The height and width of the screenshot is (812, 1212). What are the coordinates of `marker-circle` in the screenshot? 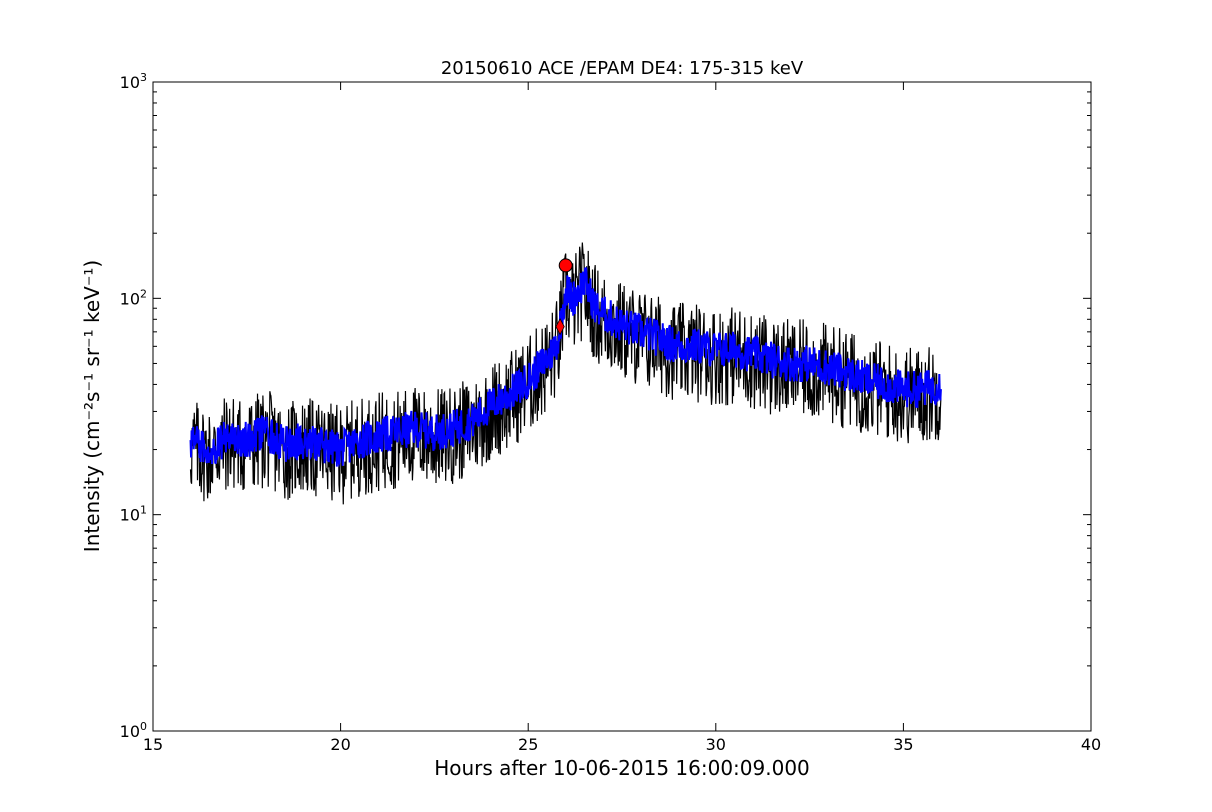 It's located at (565, 265).